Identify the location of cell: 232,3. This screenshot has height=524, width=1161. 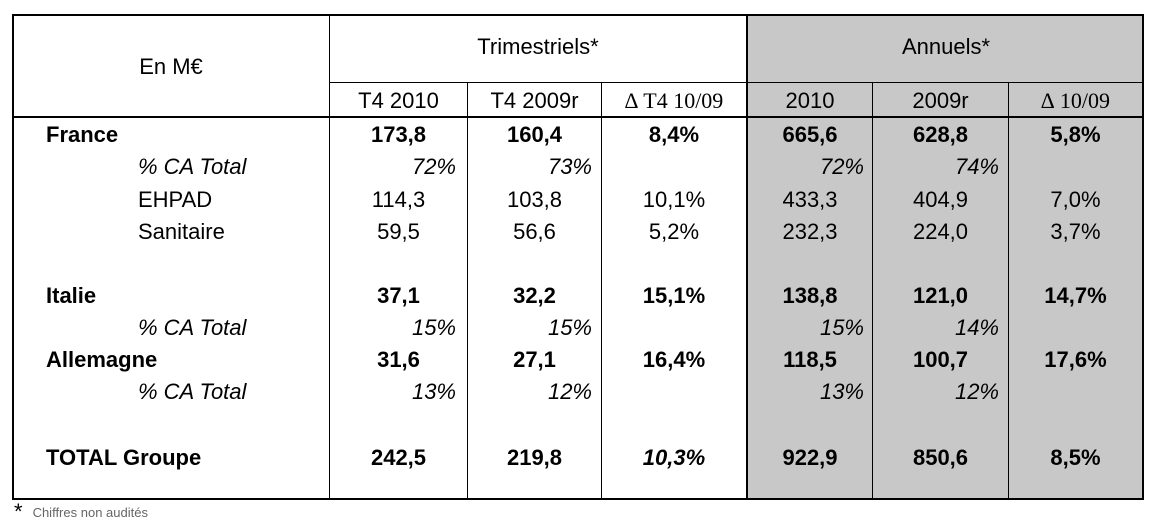
(810, 231).